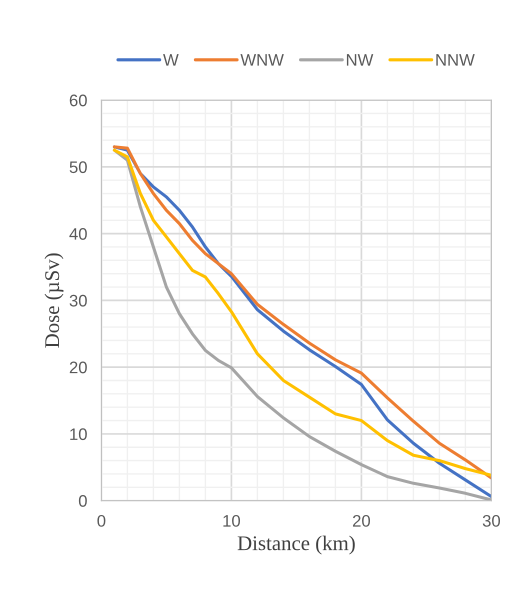 This screenshot has height=589, width=520. Describe the element at coordinates (361, 520) in the screenshot. I see `x-tick-label: 20` at that location.